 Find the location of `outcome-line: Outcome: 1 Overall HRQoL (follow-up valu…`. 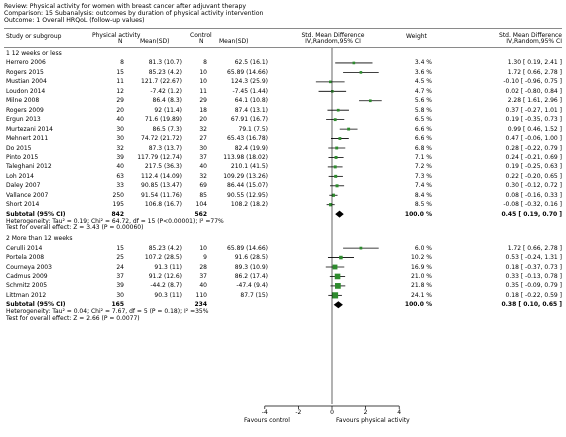

outcome-line: Outcome: 1 Overall HRQoL (follow-up valu… is located at coordinates (74, 20).